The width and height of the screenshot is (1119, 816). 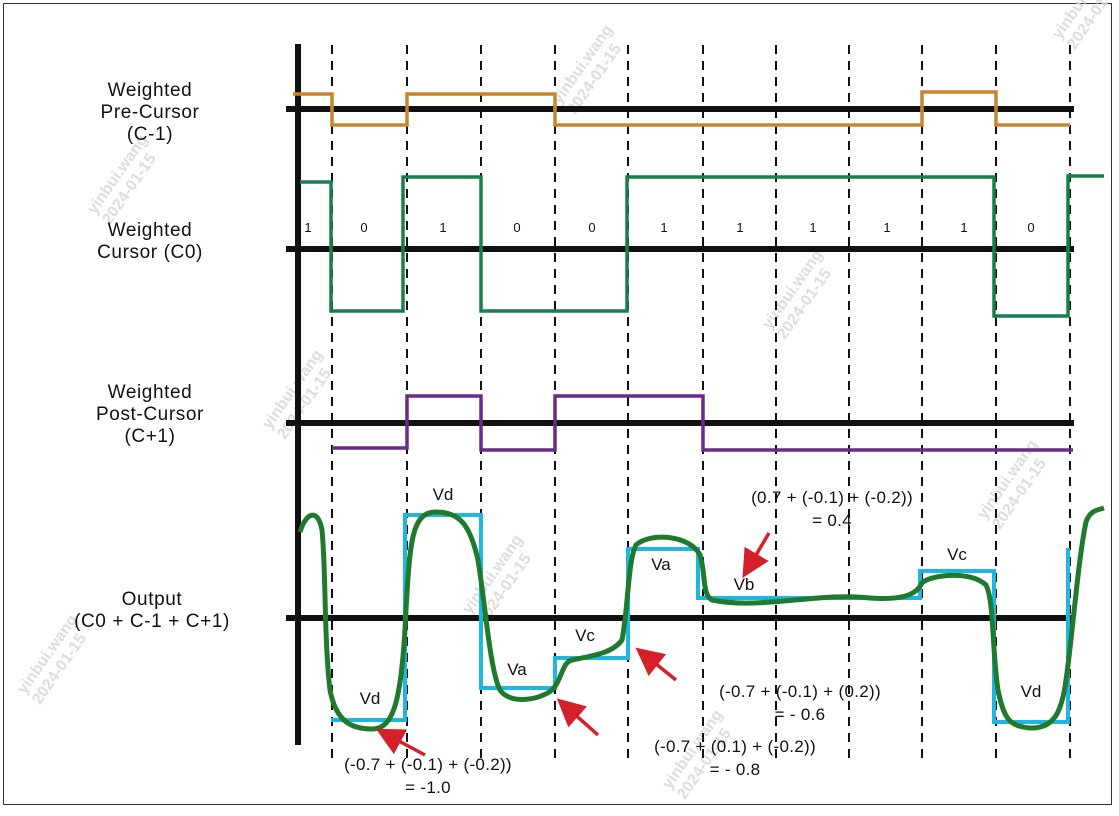 I want to click on post-cursor-waveform, so click(x=702, y=423).